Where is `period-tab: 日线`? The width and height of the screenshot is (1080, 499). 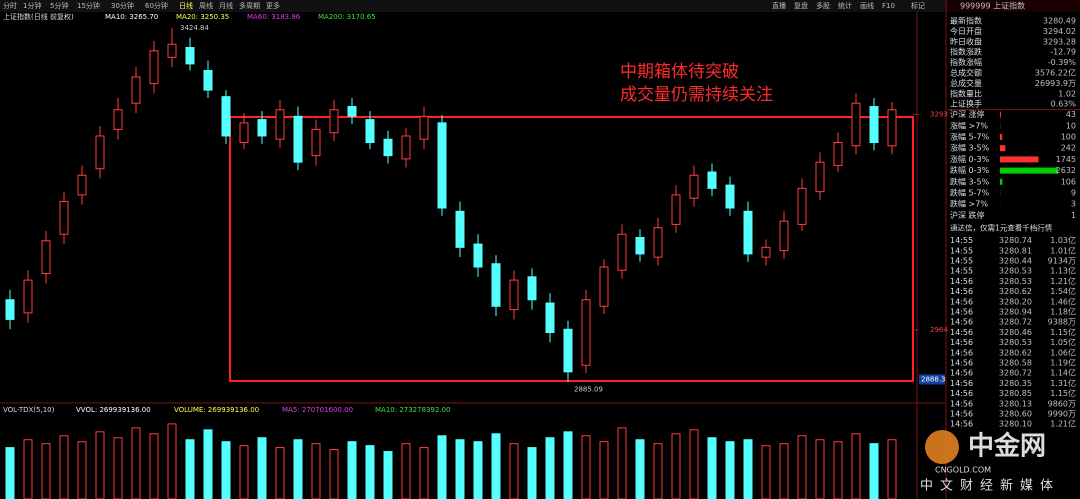 period-tab: 日线 is located at coordinates (186, 5).